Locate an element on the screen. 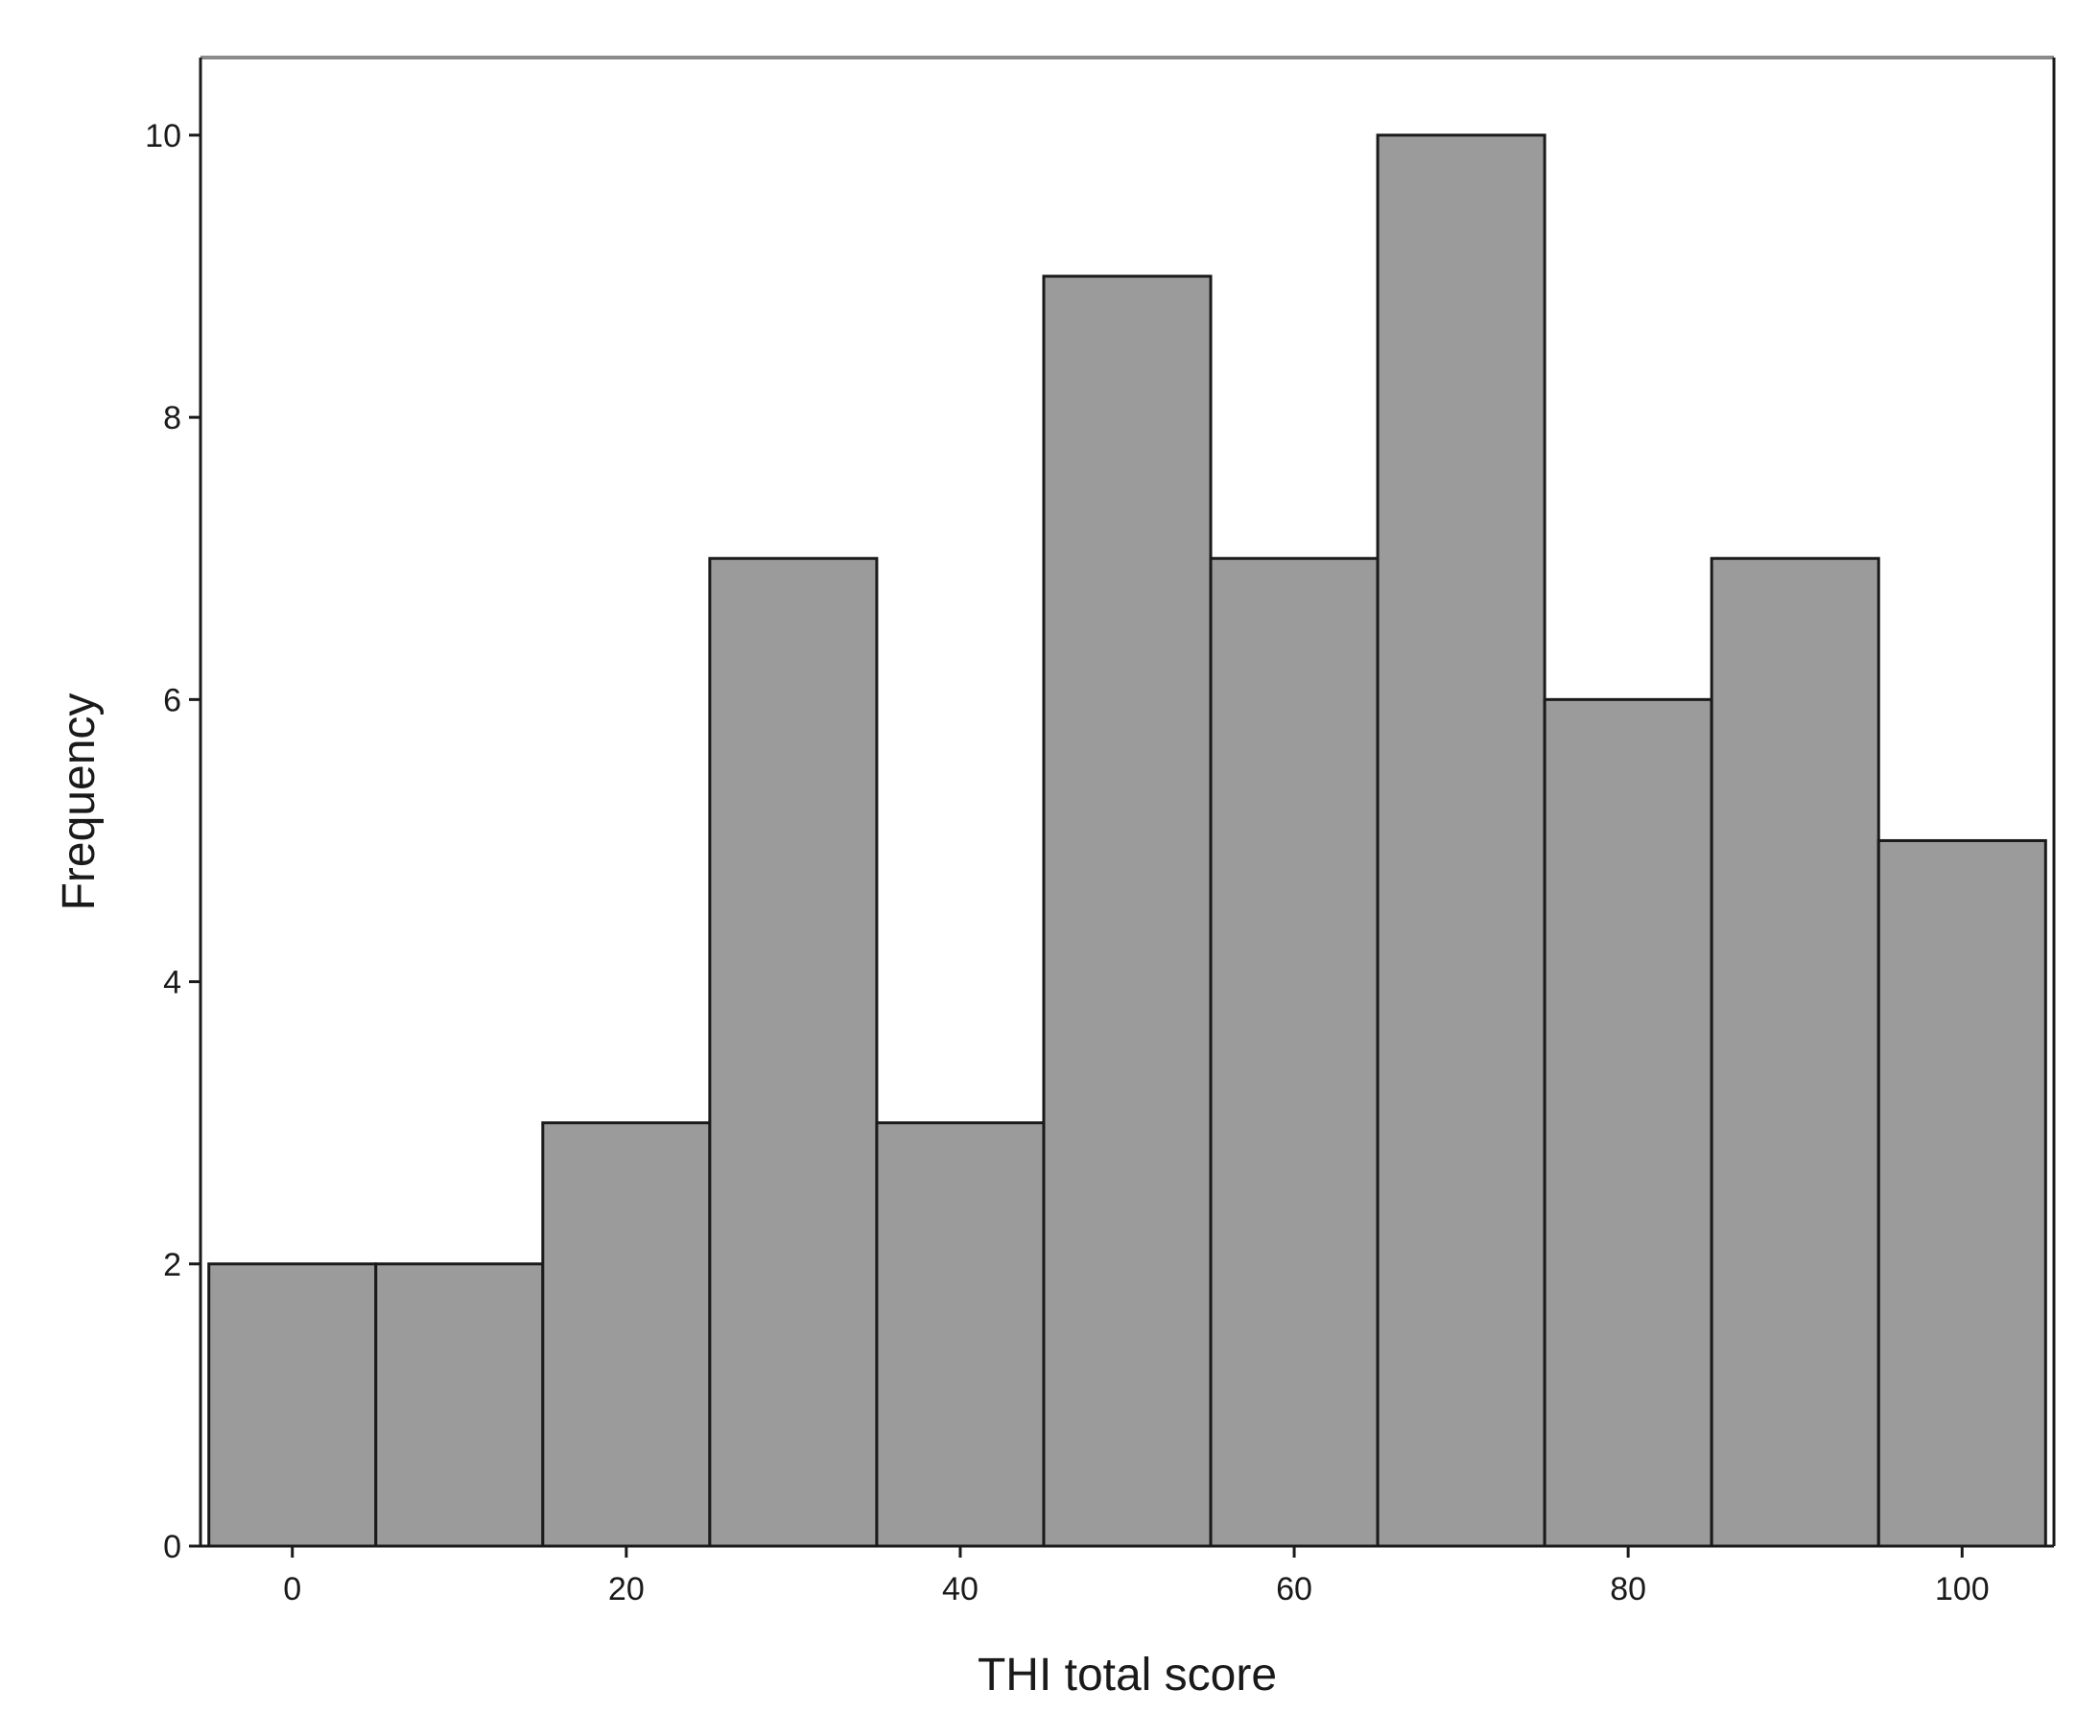  x-tick-label: 60 is located at coordinates (1294, 1589).